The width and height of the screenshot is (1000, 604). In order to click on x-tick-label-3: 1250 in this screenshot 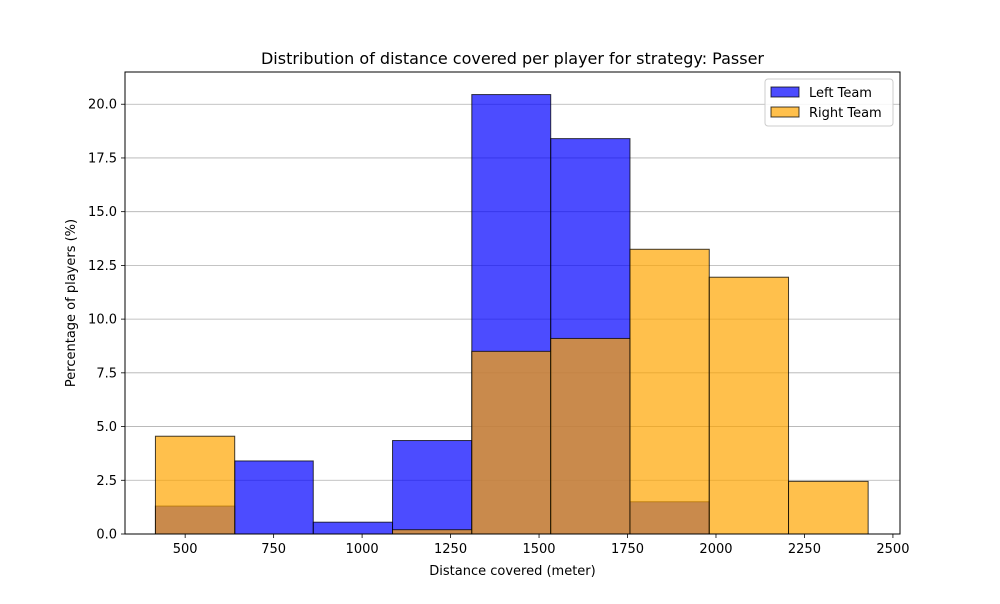, I will do `click(450, 549)`.